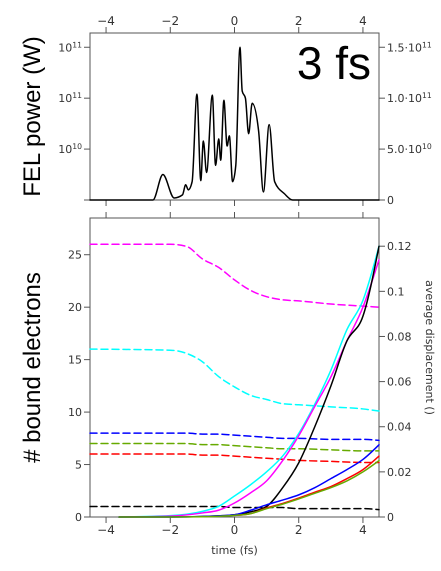  I want to click on y2-tick-label: 5.0·10$^{10}$, so click(409, 149).